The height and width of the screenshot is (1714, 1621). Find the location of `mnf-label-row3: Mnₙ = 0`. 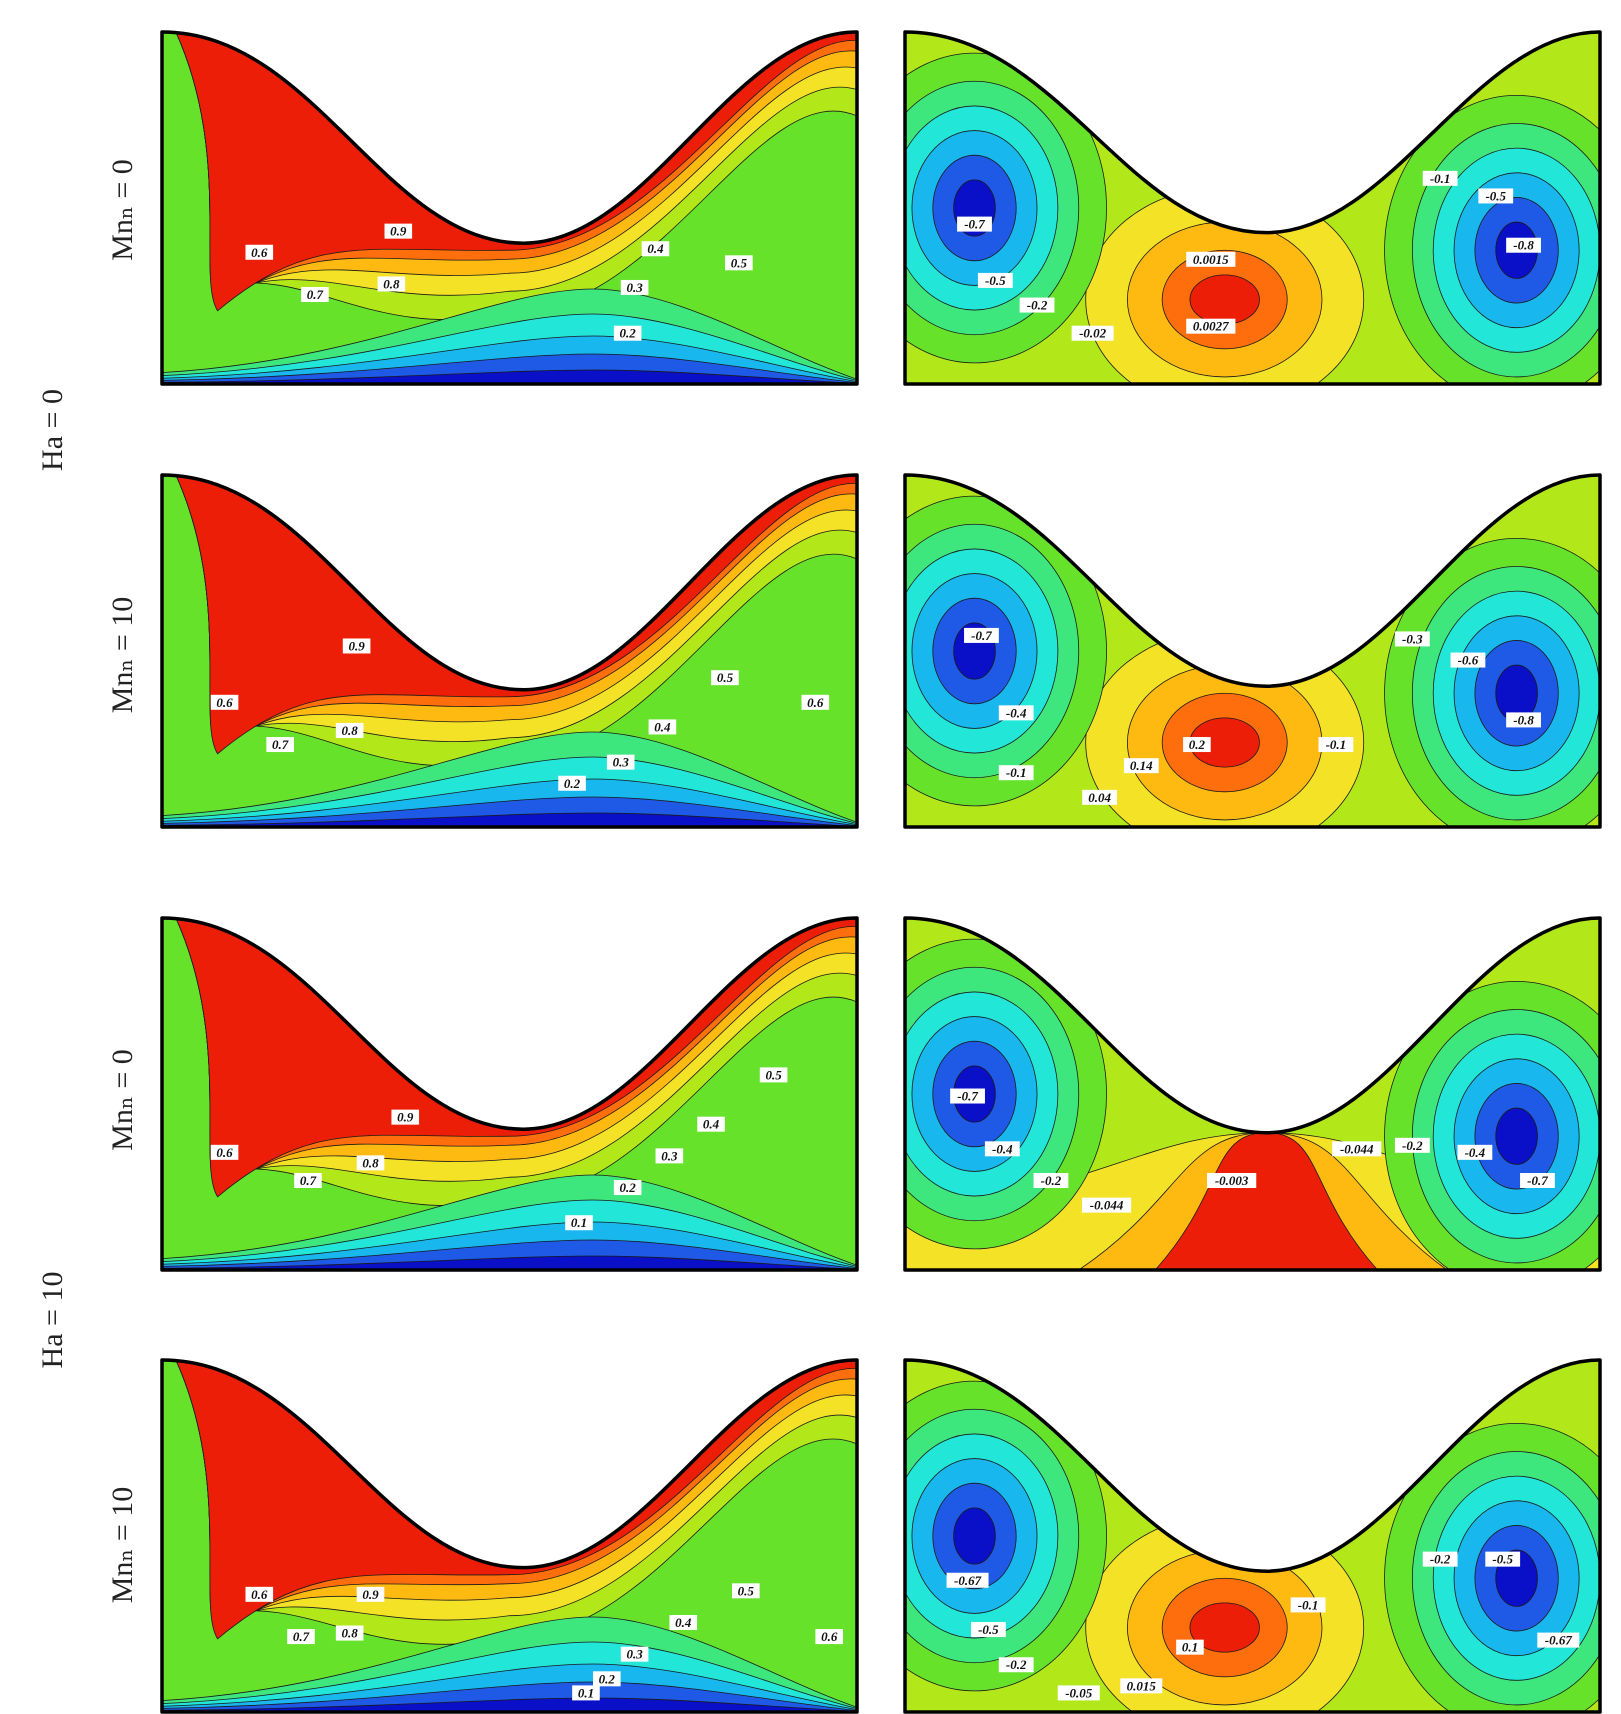

mnf-label-row3: Mnₙ = 0 is located at coordinates (122, 1100).